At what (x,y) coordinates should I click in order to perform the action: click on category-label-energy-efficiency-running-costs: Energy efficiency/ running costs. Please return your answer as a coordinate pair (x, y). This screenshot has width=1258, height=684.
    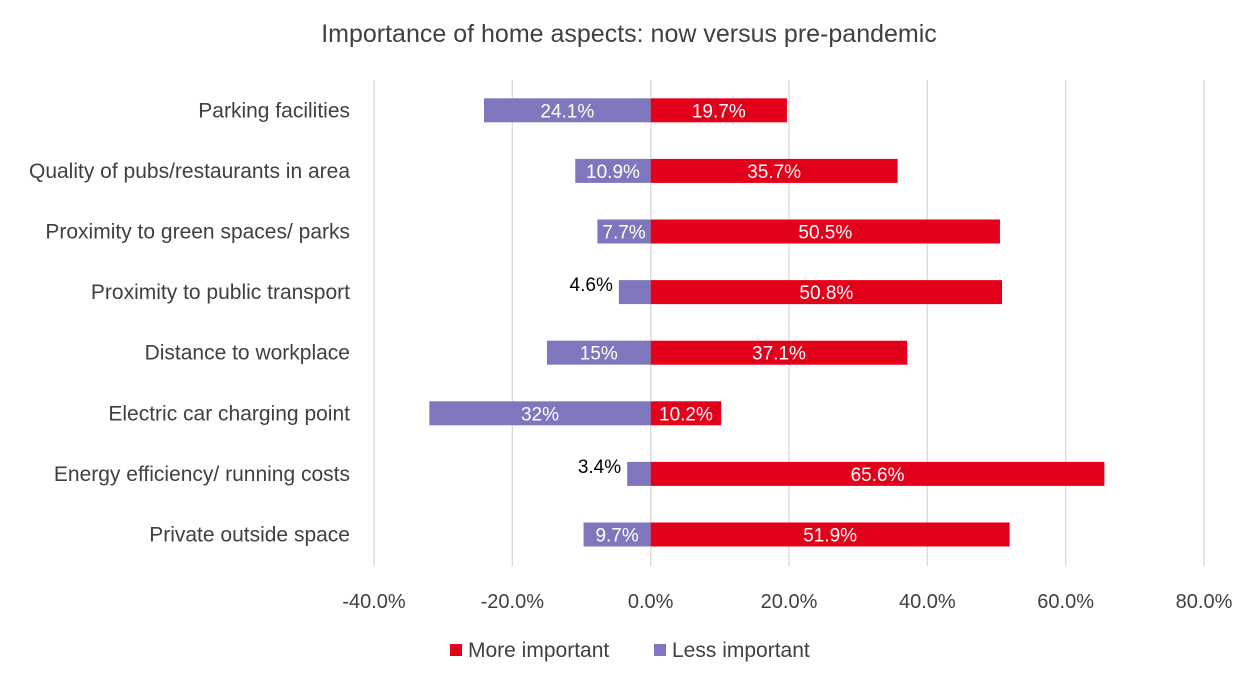
    Looking at the image, I should click on (202, 474).